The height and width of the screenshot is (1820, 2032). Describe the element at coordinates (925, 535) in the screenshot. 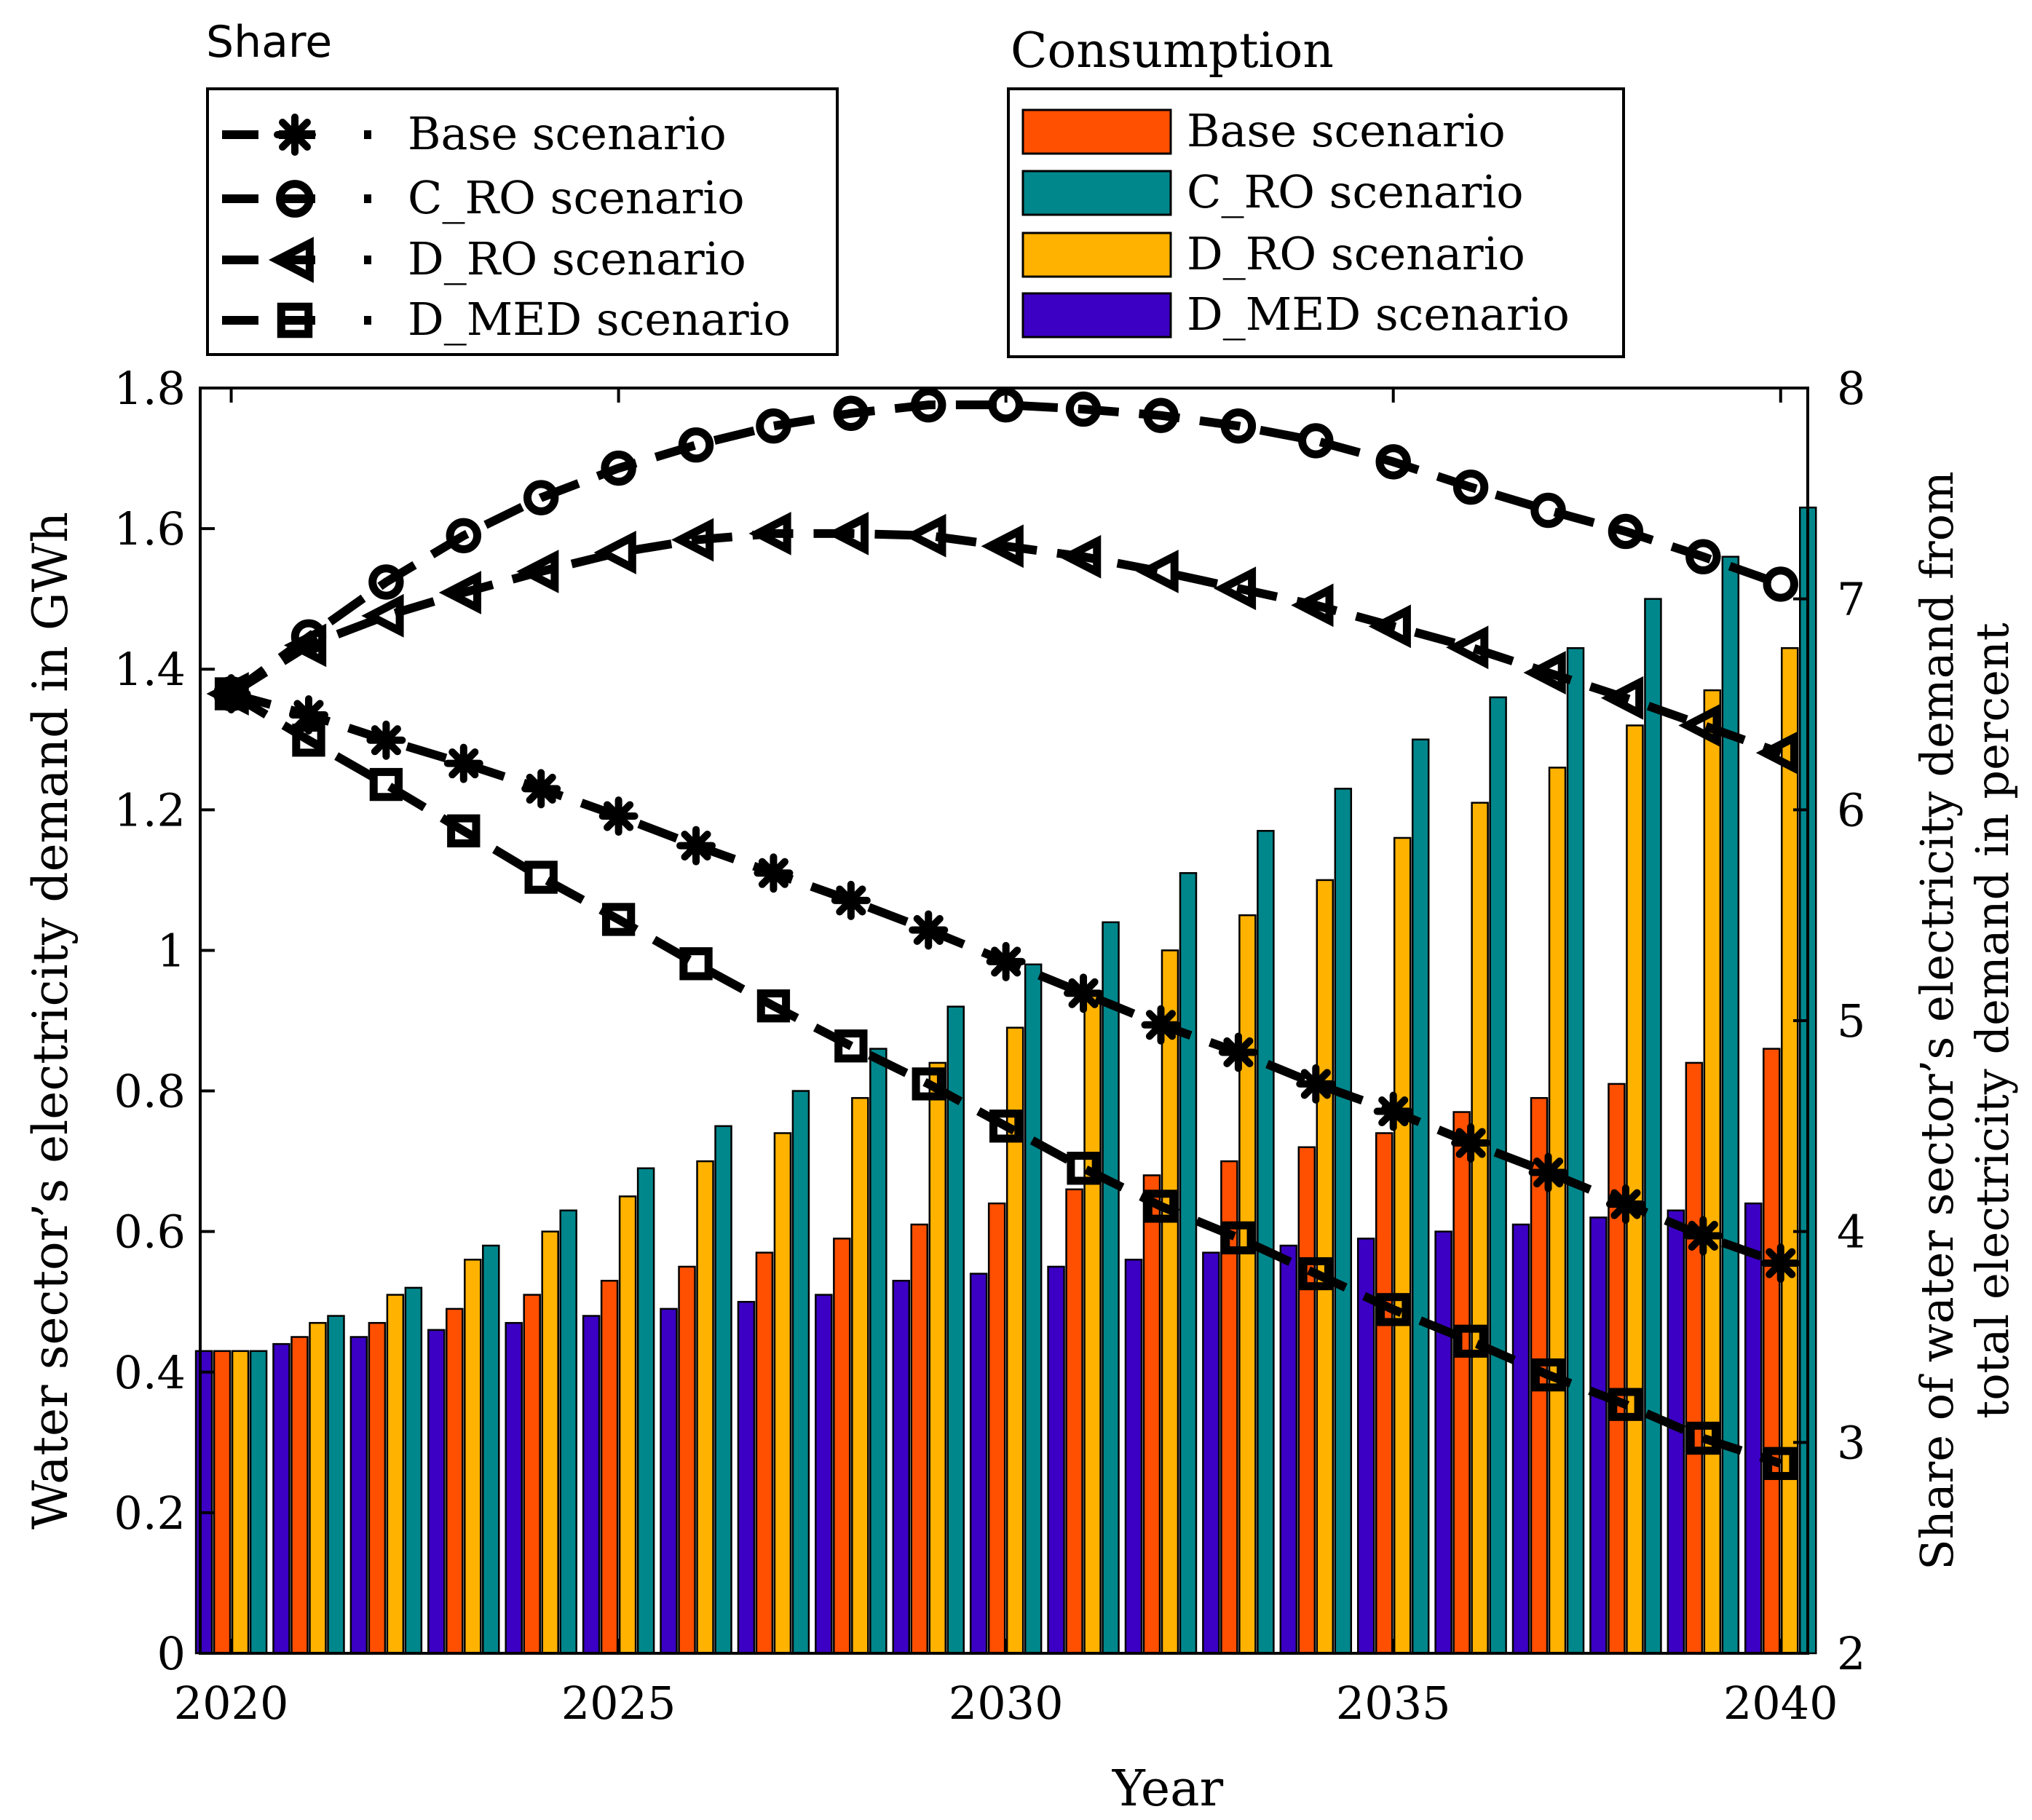

I see `marker-d-ro-scenario-2029` at that location.